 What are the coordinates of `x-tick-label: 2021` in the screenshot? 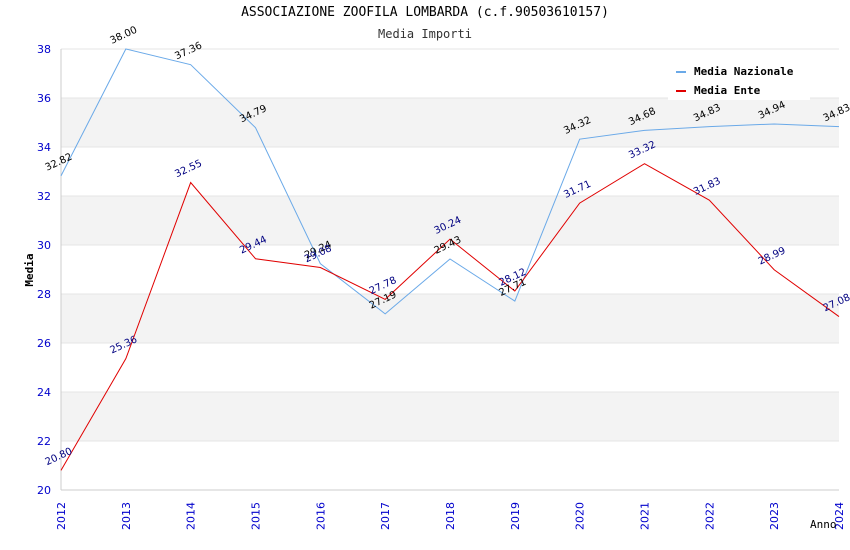 It's located at (645, 516).